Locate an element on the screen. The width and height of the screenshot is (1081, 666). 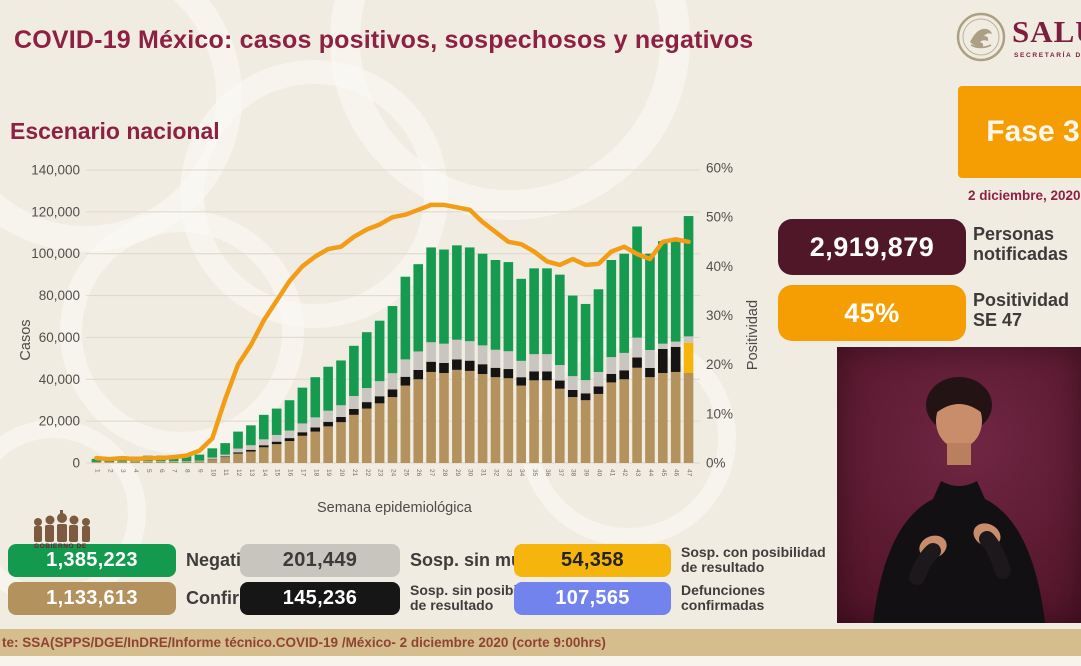
svg-text: 12 is located at coordinates (238, 473).